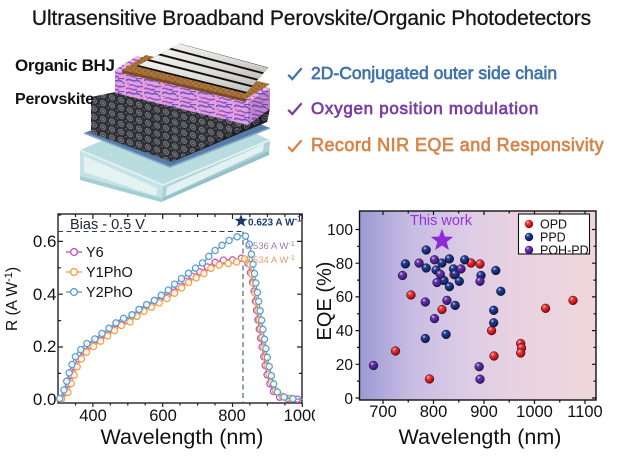 The image size is (623, 461). Describe the element at coordinates (270, 259) in the screenshot. I see `svg-text: 0.534 A W-1` at that location.